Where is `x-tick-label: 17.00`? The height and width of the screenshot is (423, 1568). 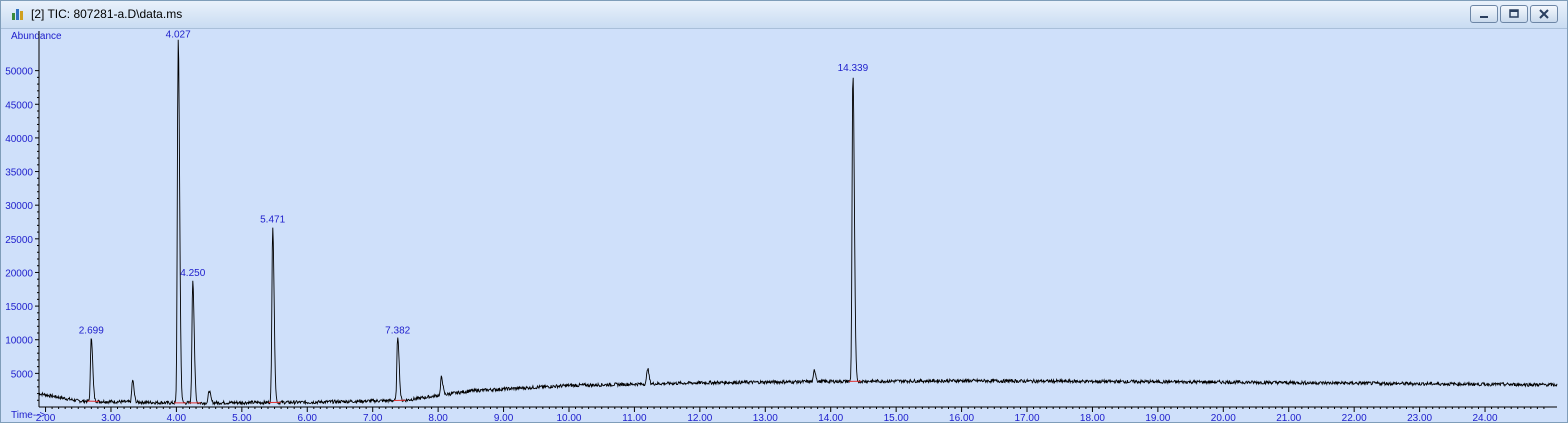 x-tick-label: 17.00 is located at coordinates (1026, 417).